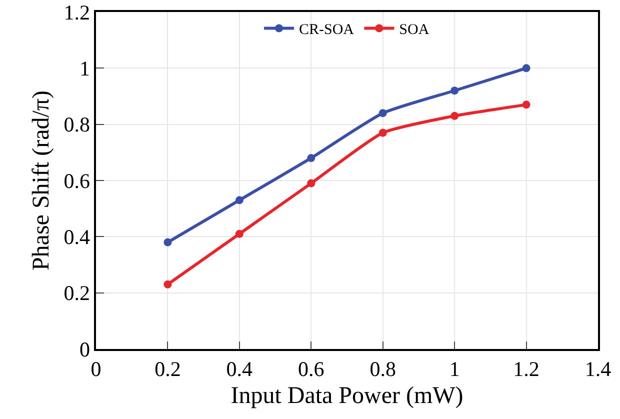  I want to click on y-tick-label: 1.2, so click(77, 12).